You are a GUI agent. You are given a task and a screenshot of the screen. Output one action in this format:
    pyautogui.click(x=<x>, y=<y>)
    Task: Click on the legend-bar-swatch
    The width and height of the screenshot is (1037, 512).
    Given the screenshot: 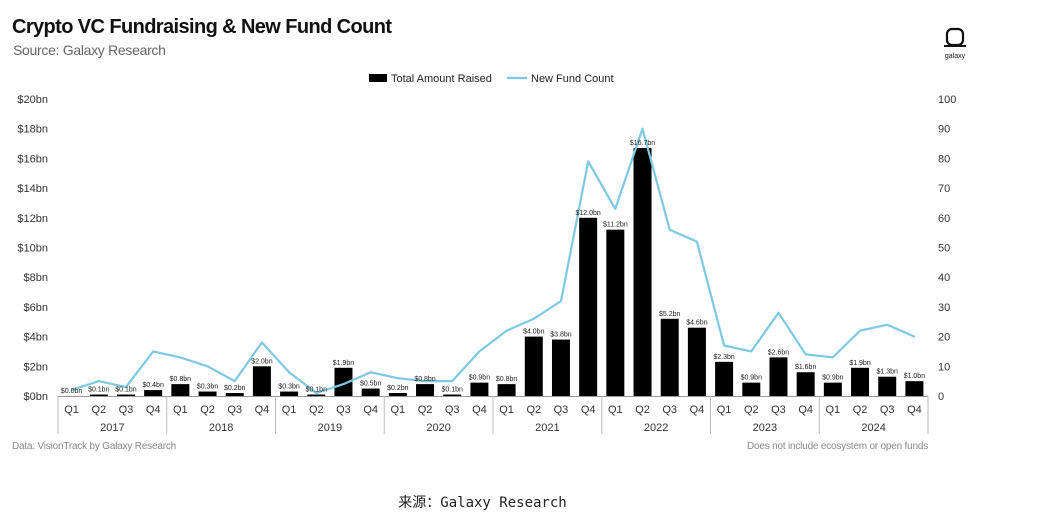 What is the action you would take?
    pyautogui.click(x=378, y=78)
    